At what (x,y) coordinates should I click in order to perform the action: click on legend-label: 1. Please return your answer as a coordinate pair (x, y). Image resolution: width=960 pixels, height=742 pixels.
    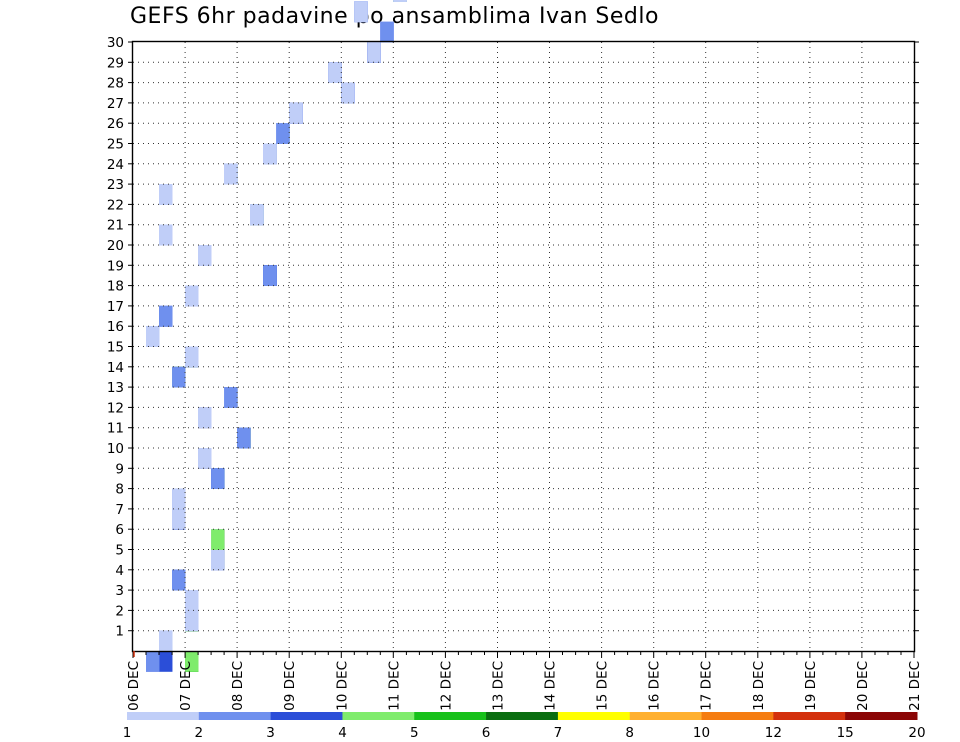
    Looking at the image, I should click on (127, 733).